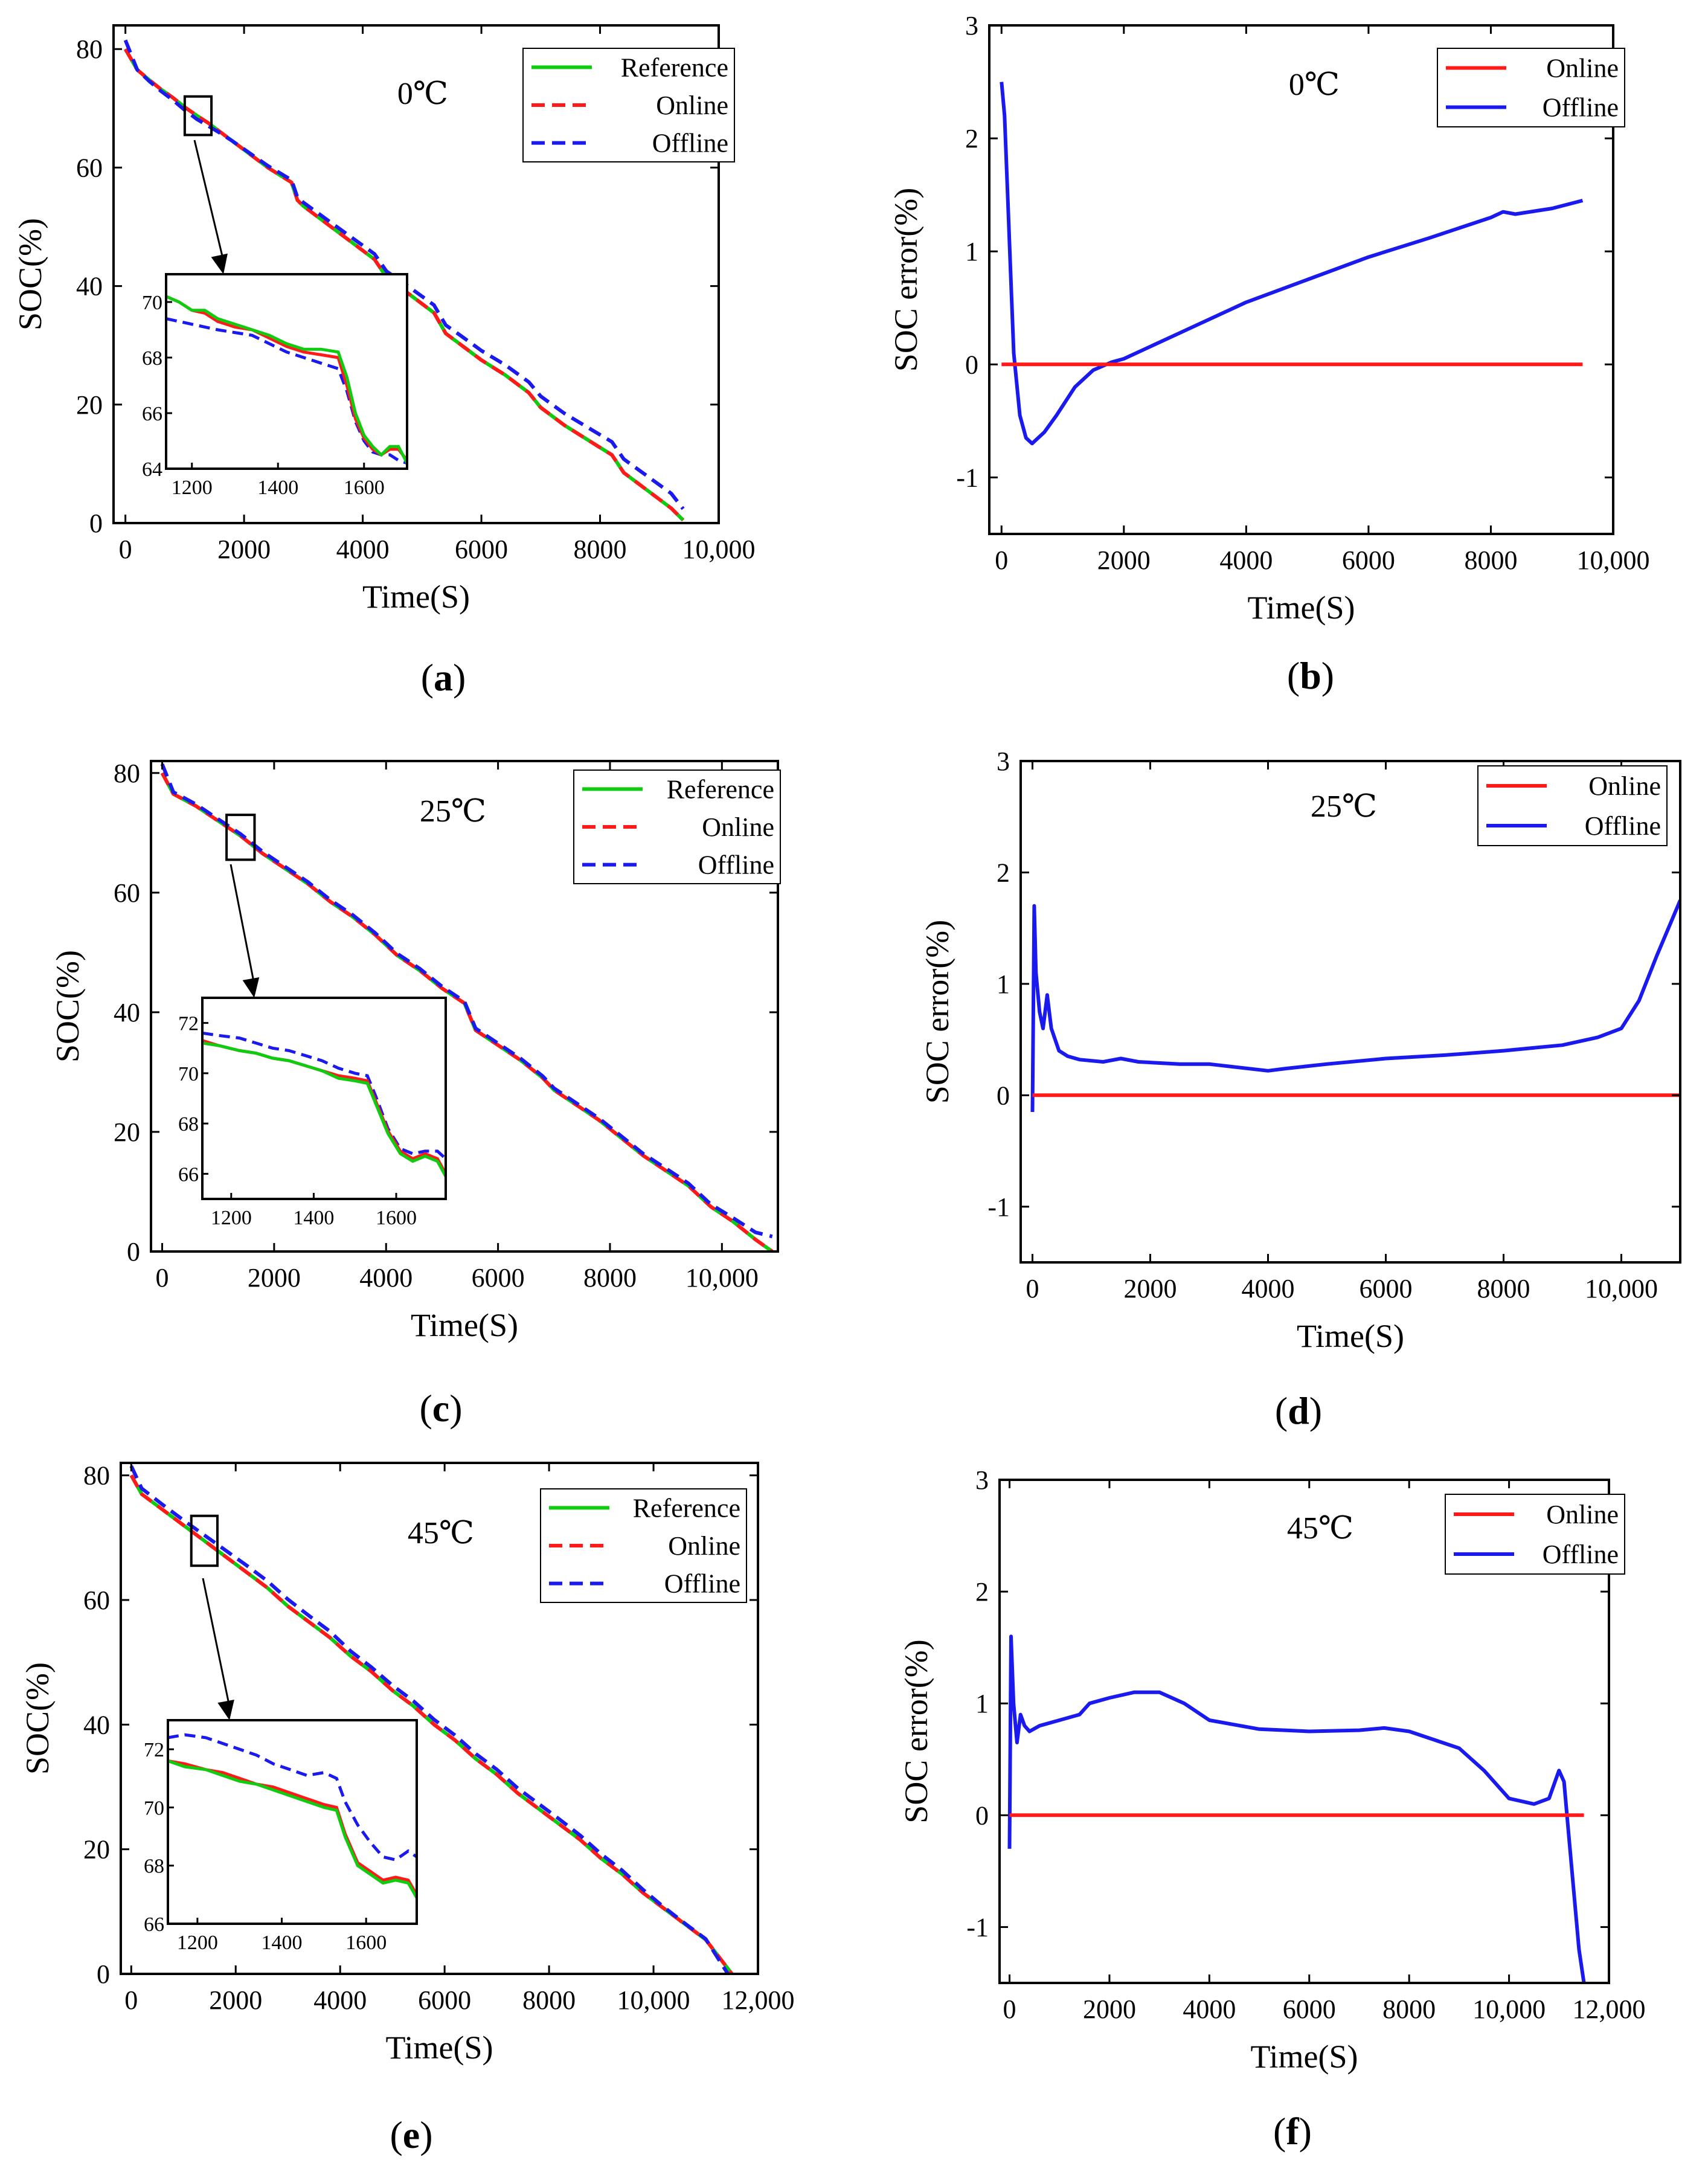 The height and width of the screenshot is (2172, 1708). Describe the element at coordinates (89, 286) in the screenshot. I see `y-tick-label: 40` at that location.